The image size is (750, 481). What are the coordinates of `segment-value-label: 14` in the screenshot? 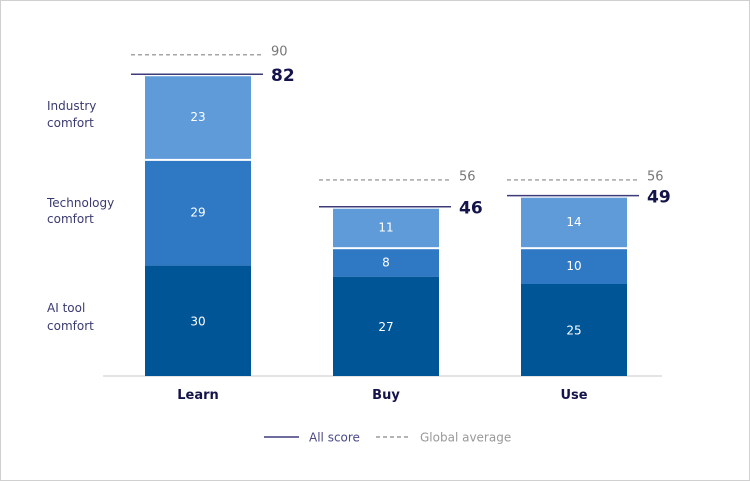 It's located at (573, 222).